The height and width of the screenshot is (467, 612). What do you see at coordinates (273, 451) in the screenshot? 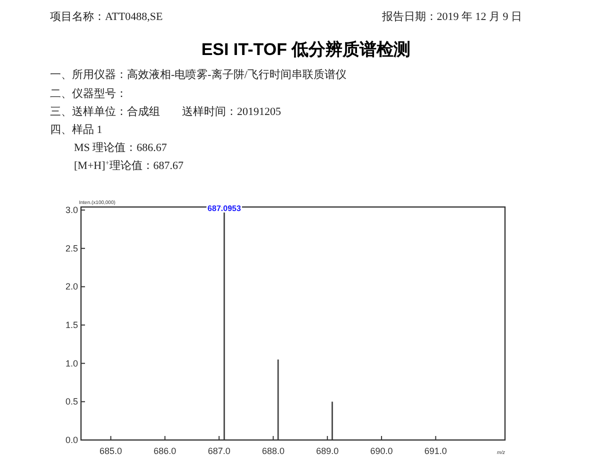
I see `x-tick-label: 688.0` at bounding box center [273, 451].